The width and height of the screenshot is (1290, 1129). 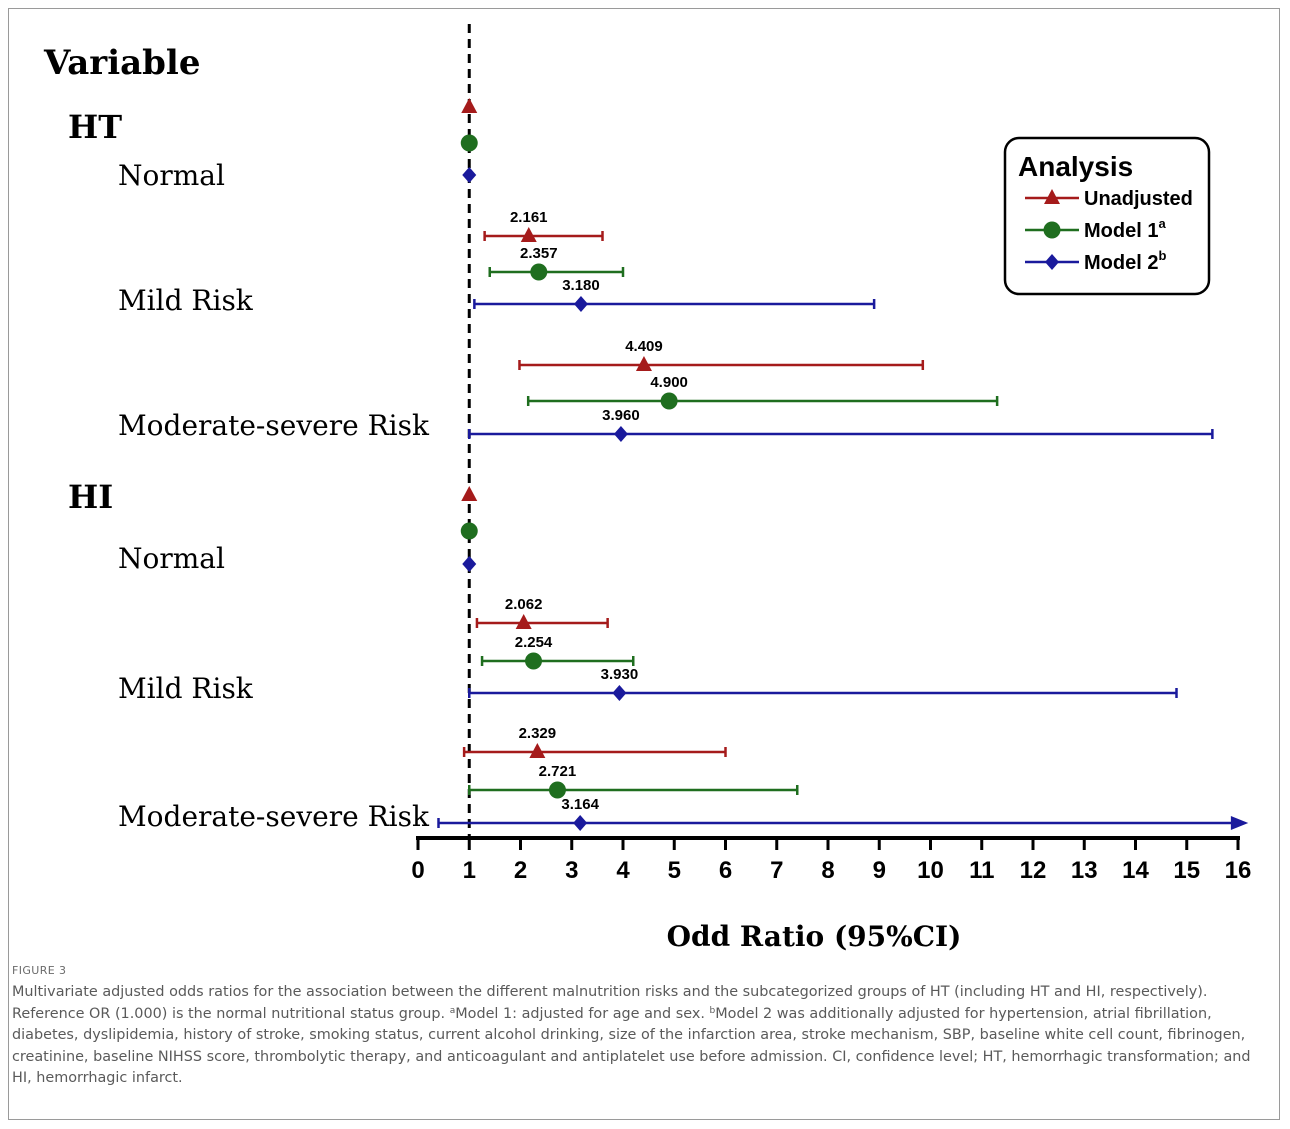 What do you see at coordinates (538, 733) in the screenshot?
I see `data-label: 2.329` at bounding box center [538, 733].